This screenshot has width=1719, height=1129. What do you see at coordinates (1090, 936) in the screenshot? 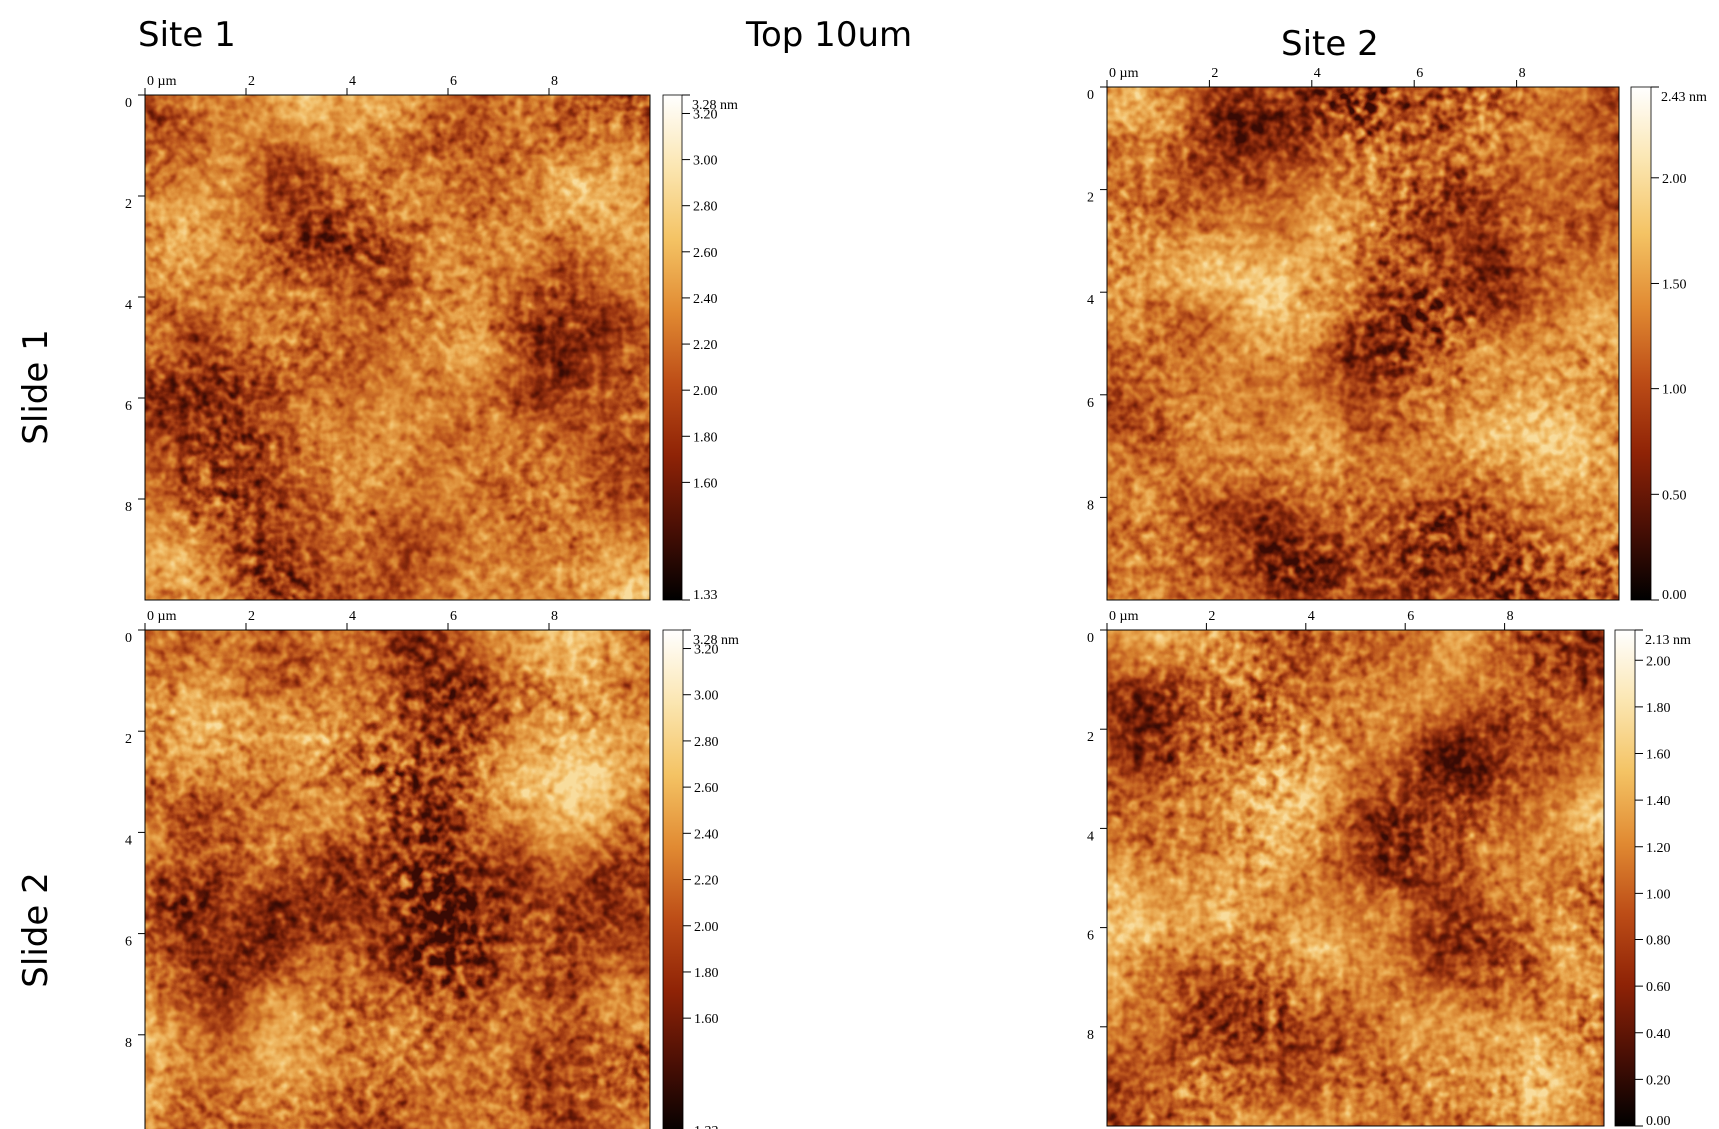
I see `y-tick-label: 6` at bounding box center [1090, 936].